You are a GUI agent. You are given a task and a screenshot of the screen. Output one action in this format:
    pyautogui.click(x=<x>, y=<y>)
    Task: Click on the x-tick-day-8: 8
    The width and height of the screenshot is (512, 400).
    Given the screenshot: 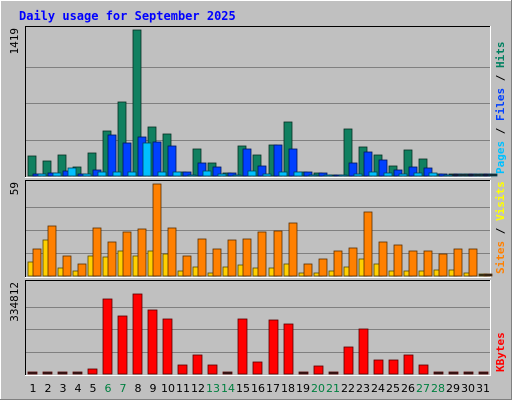 What is the action you would take?
    pyautogui.click(x=138, y=388)
    